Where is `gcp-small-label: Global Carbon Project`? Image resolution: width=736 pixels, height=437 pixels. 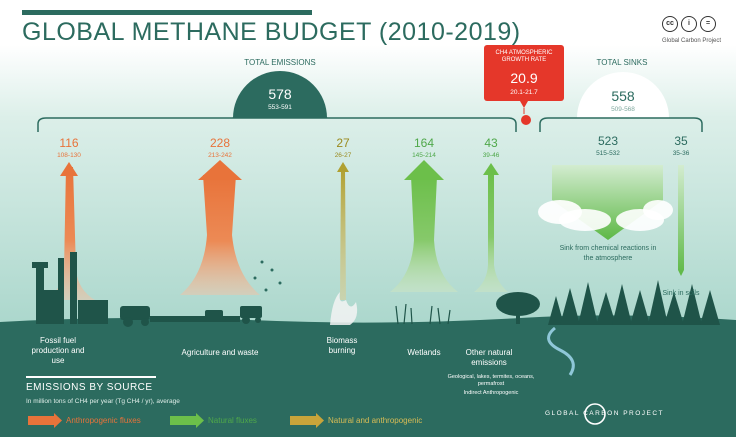 gcp-small-label: Global Carbon Project is located at coordinates (692, 41).